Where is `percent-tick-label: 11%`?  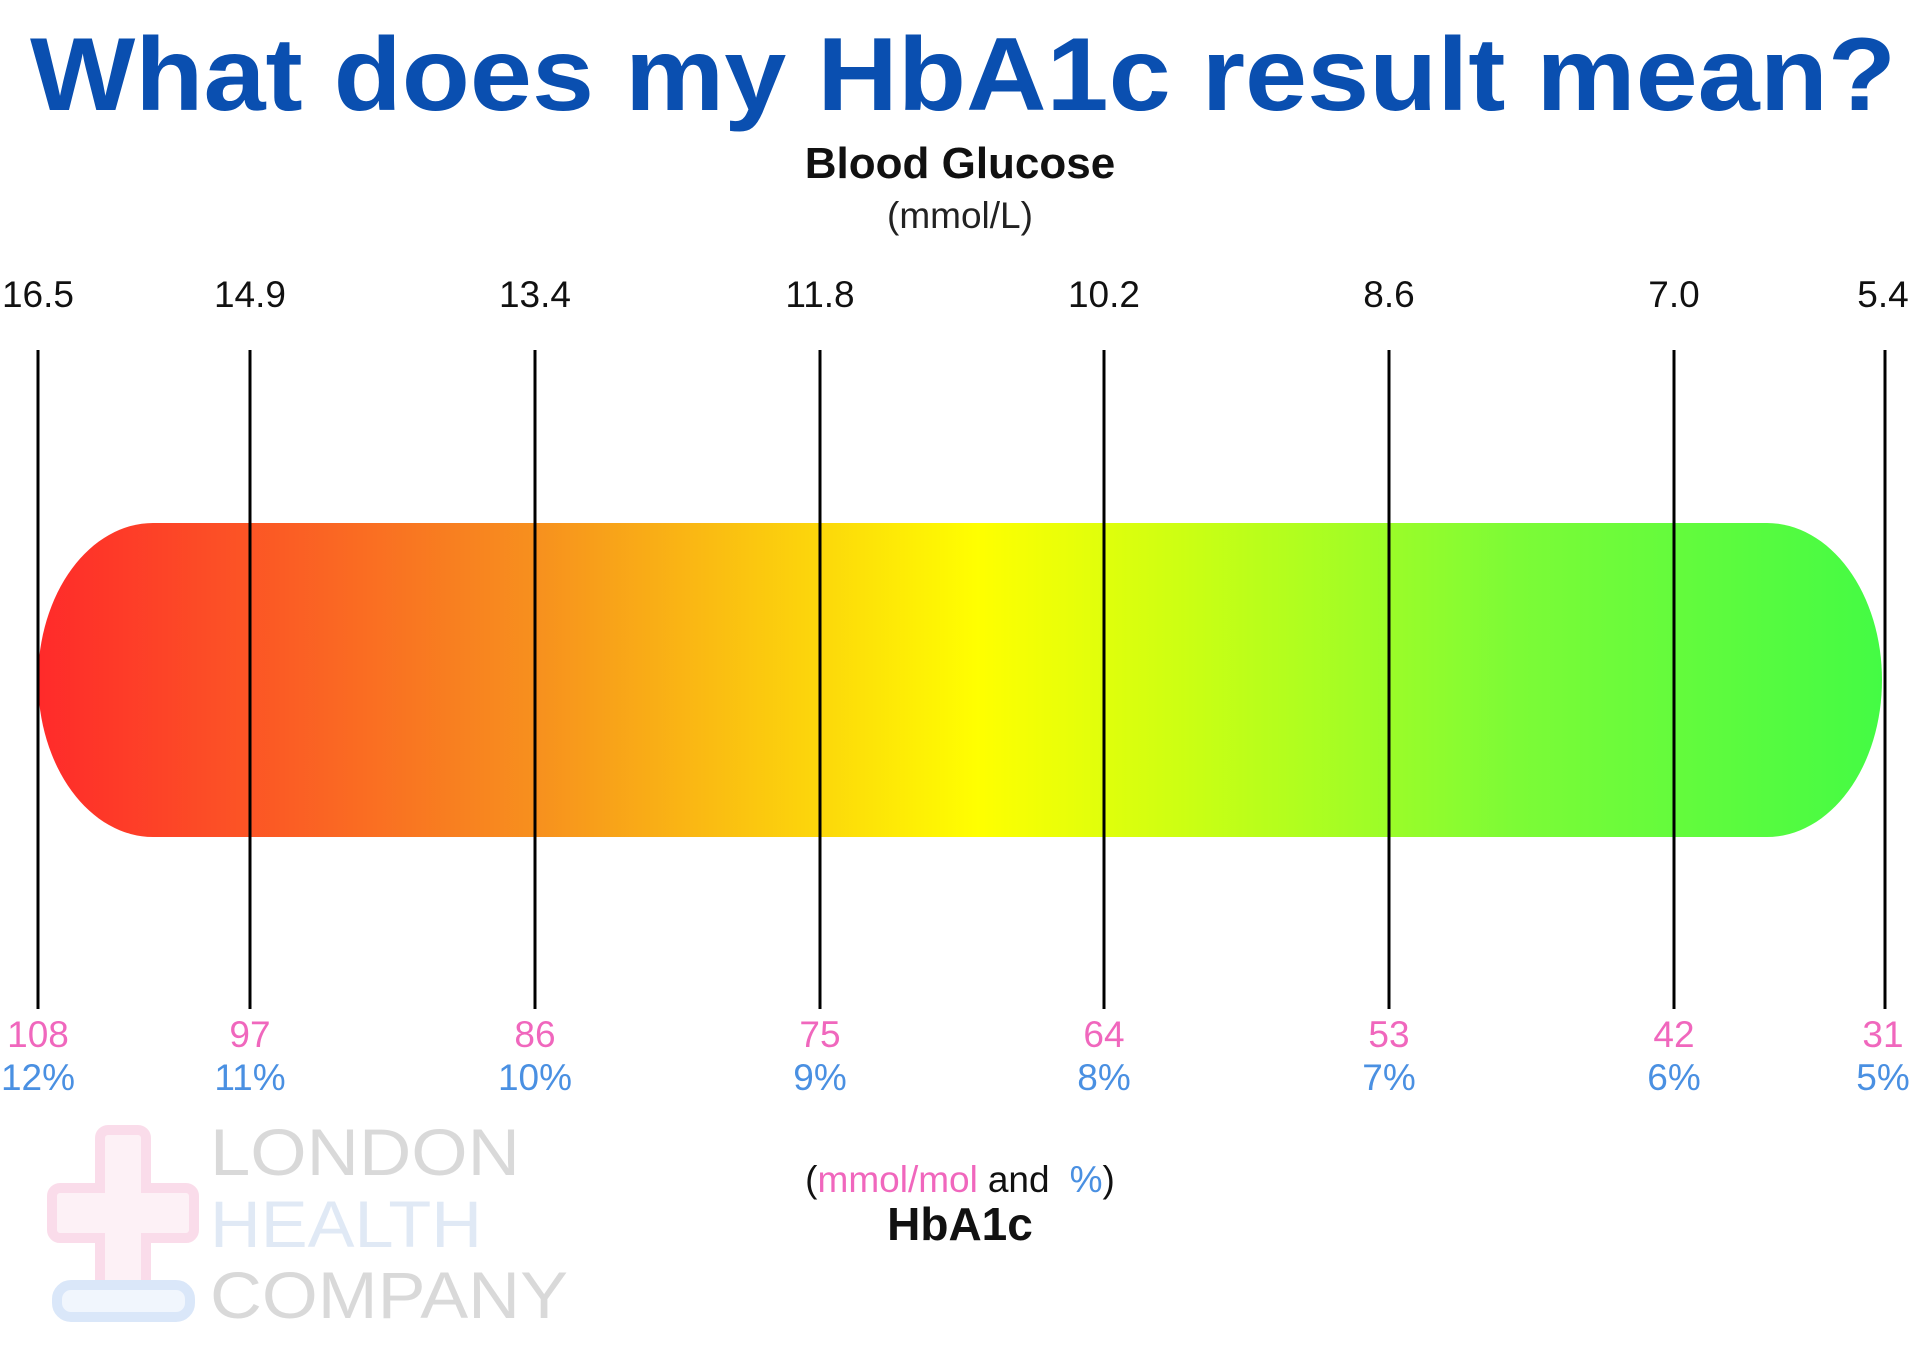
percent-tick-label: 11% is located at coordinates (249, 1077).